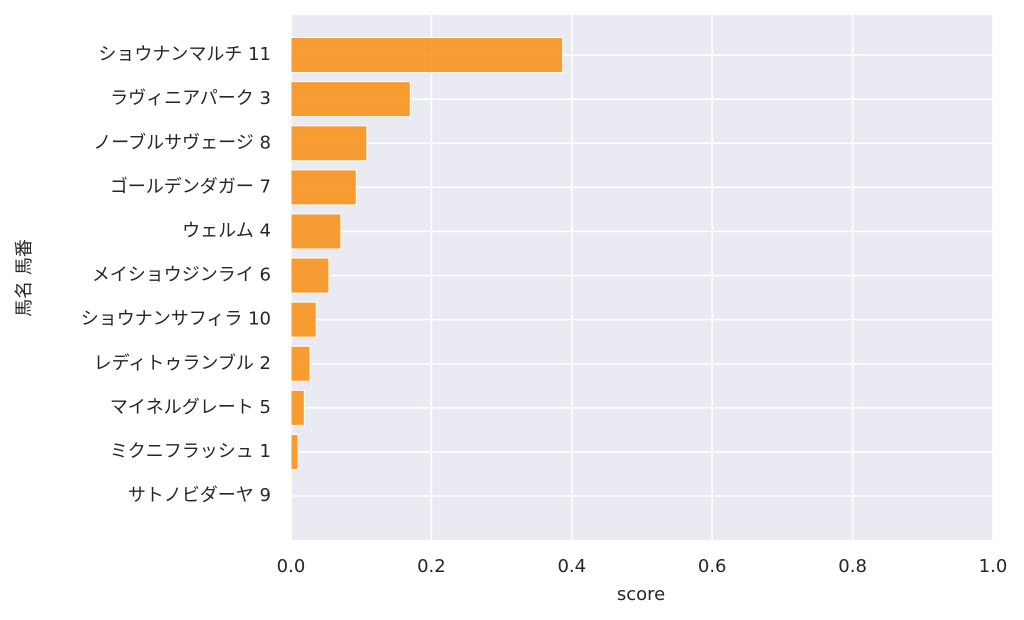 This screenshot has height=620, width=1024. I want to click on y-tick-label: ノーブルサヴェージ 8, so click(182, 142).